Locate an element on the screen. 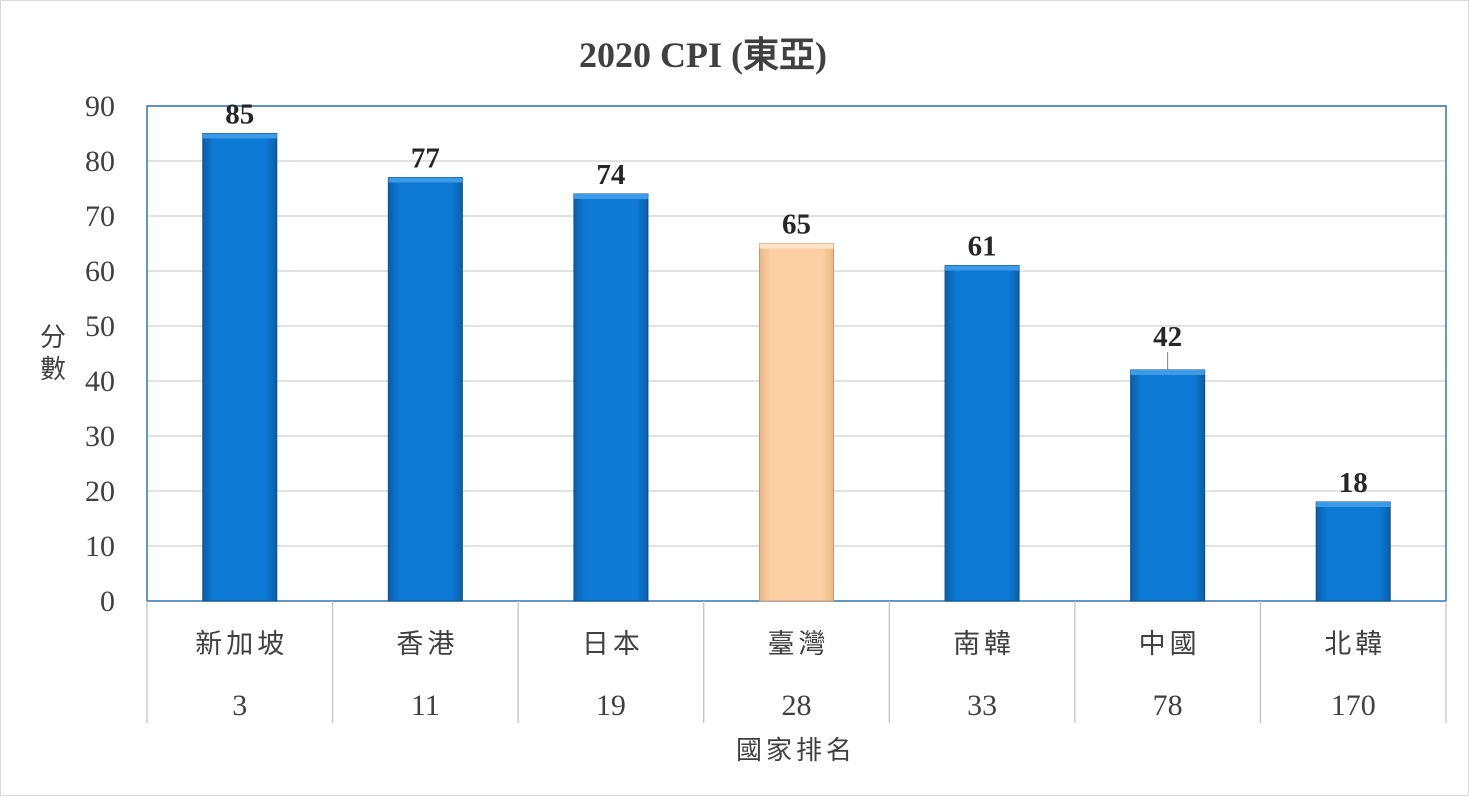 This screenshot has height=797, width=1469. x-axis-categories: 新加坡 3 香港 11 日本 19 臺灣 28 南韓 33 中國 78 北韓 170 is located at coordinates (796, 662).